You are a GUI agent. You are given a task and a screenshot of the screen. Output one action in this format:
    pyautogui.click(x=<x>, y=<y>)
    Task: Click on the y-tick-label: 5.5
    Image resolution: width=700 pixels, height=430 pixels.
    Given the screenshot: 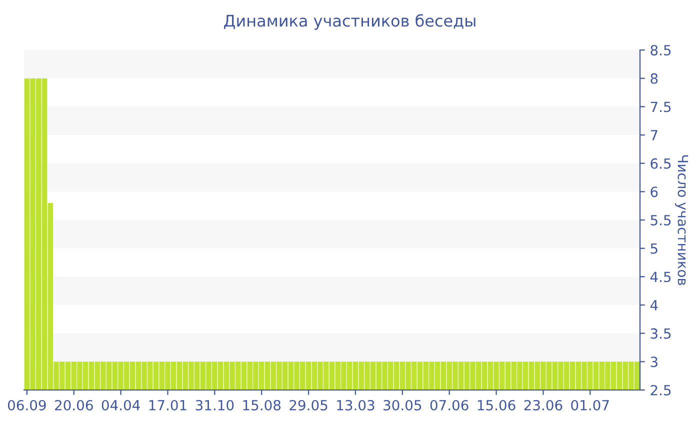 What is the action you would take?
    pyautogui.click(x=660, y=220)
    